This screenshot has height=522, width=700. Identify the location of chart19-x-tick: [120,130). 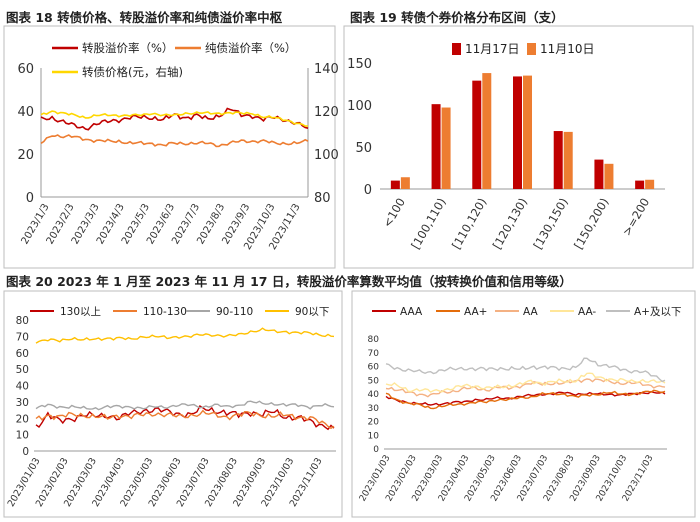
(510, 224).